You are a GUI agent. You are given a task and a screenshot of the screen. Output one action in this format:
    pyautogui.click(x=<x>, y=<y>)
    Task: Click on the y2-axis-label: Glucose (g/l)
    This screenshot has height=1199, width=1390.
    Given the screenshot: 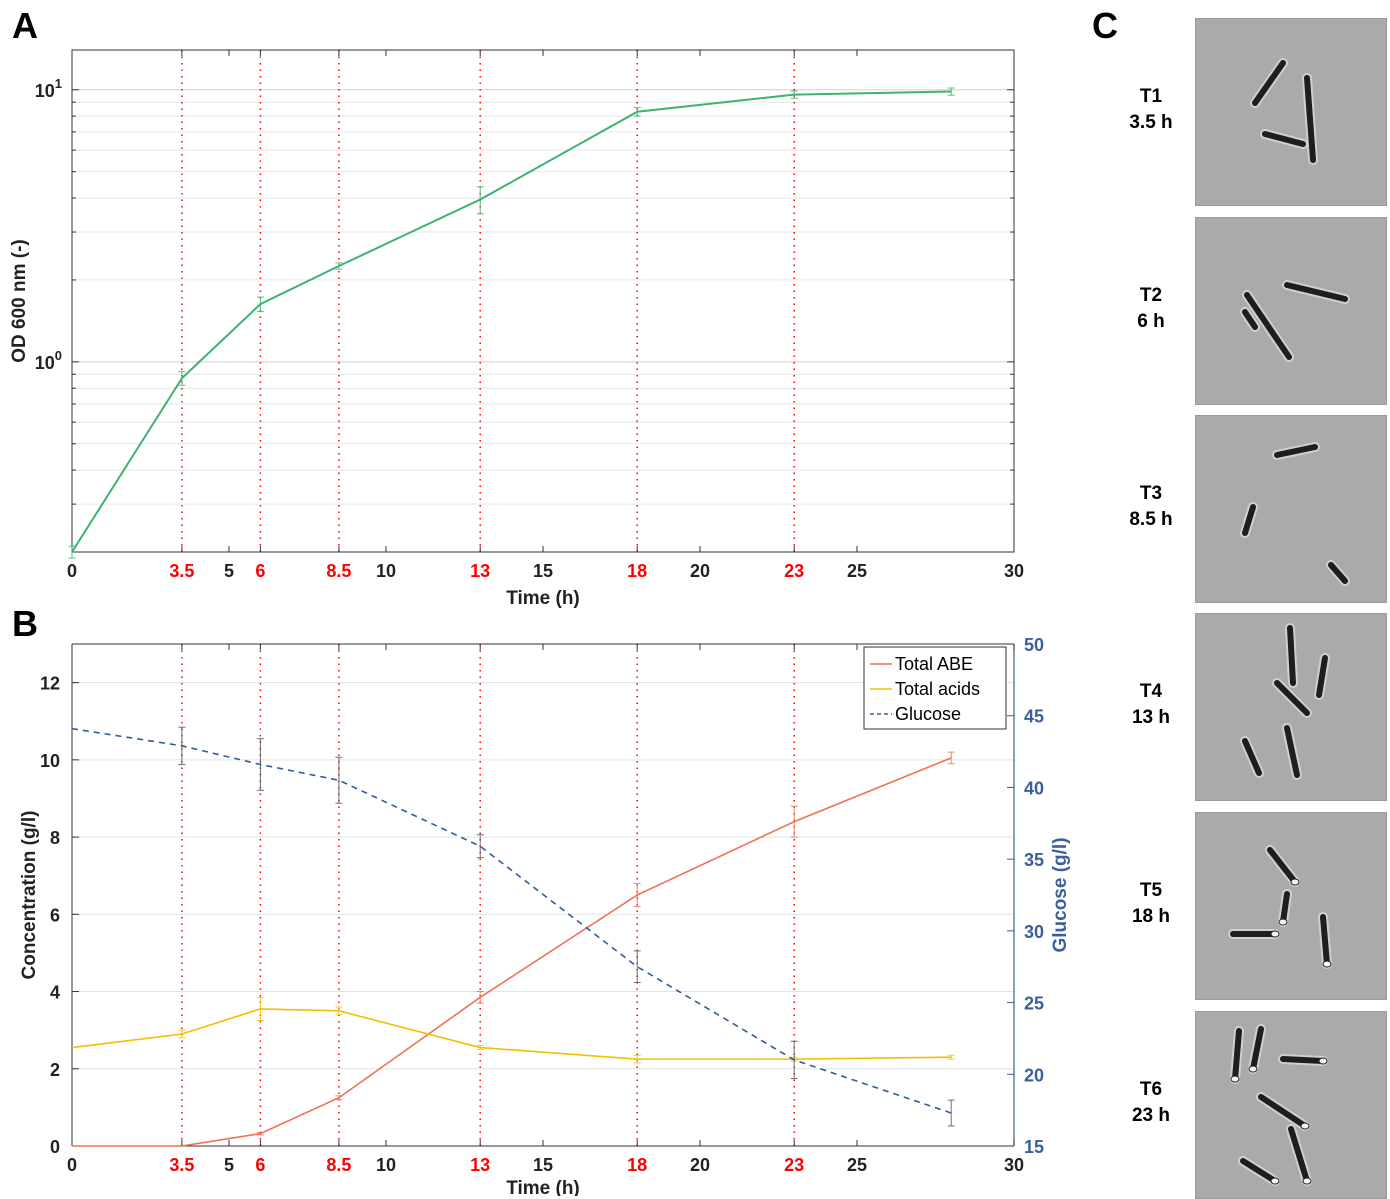 What is the action you would take?
    pyautogui.click(x=1060, y=894)
    